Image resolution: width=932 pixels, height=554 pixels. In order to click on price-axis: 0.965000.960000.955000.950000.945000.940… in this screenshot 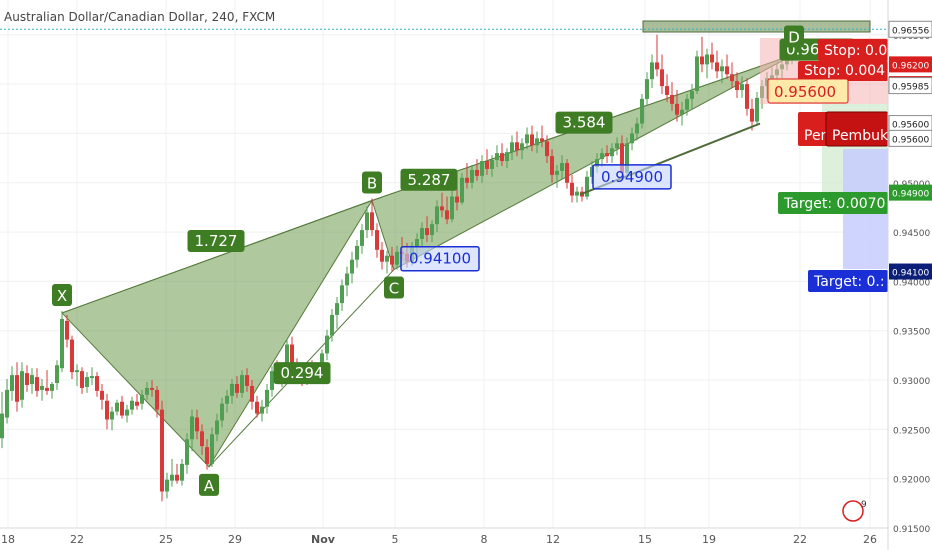, I will do `click(909, 275)`.